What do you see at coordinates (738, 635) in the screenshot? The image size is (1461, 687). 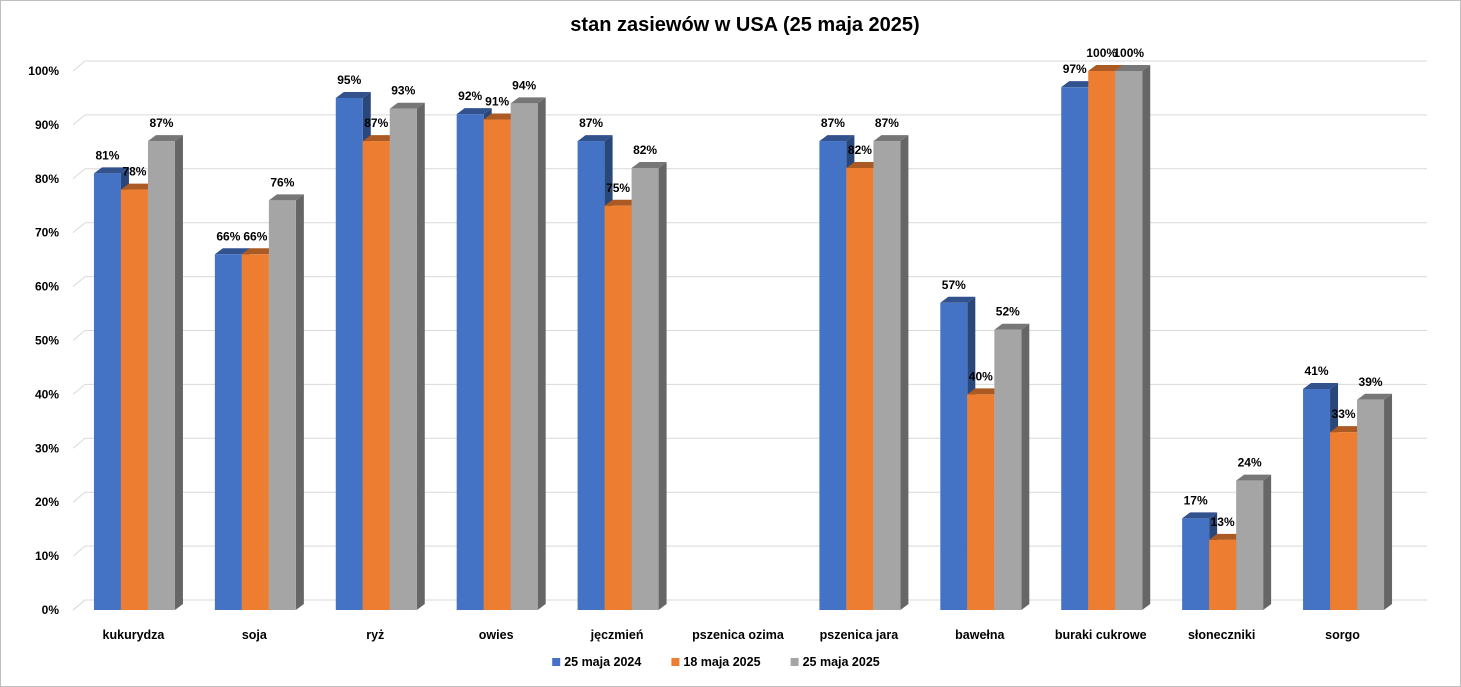 I see `x-tick-label: pszenica ozima` at bounding box center [738, 635].